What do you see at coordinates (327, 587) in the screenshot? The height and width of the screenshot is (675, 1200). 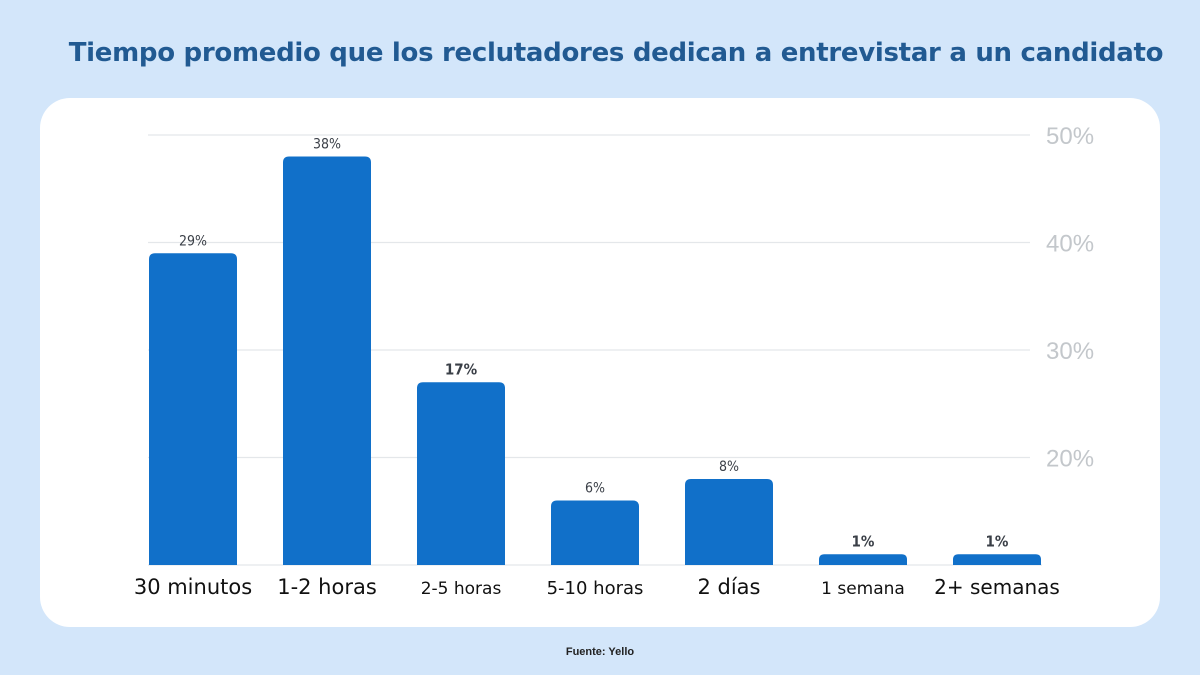 I see `x-tick-label: 1-2 horas` at bounding box center [327, 587].